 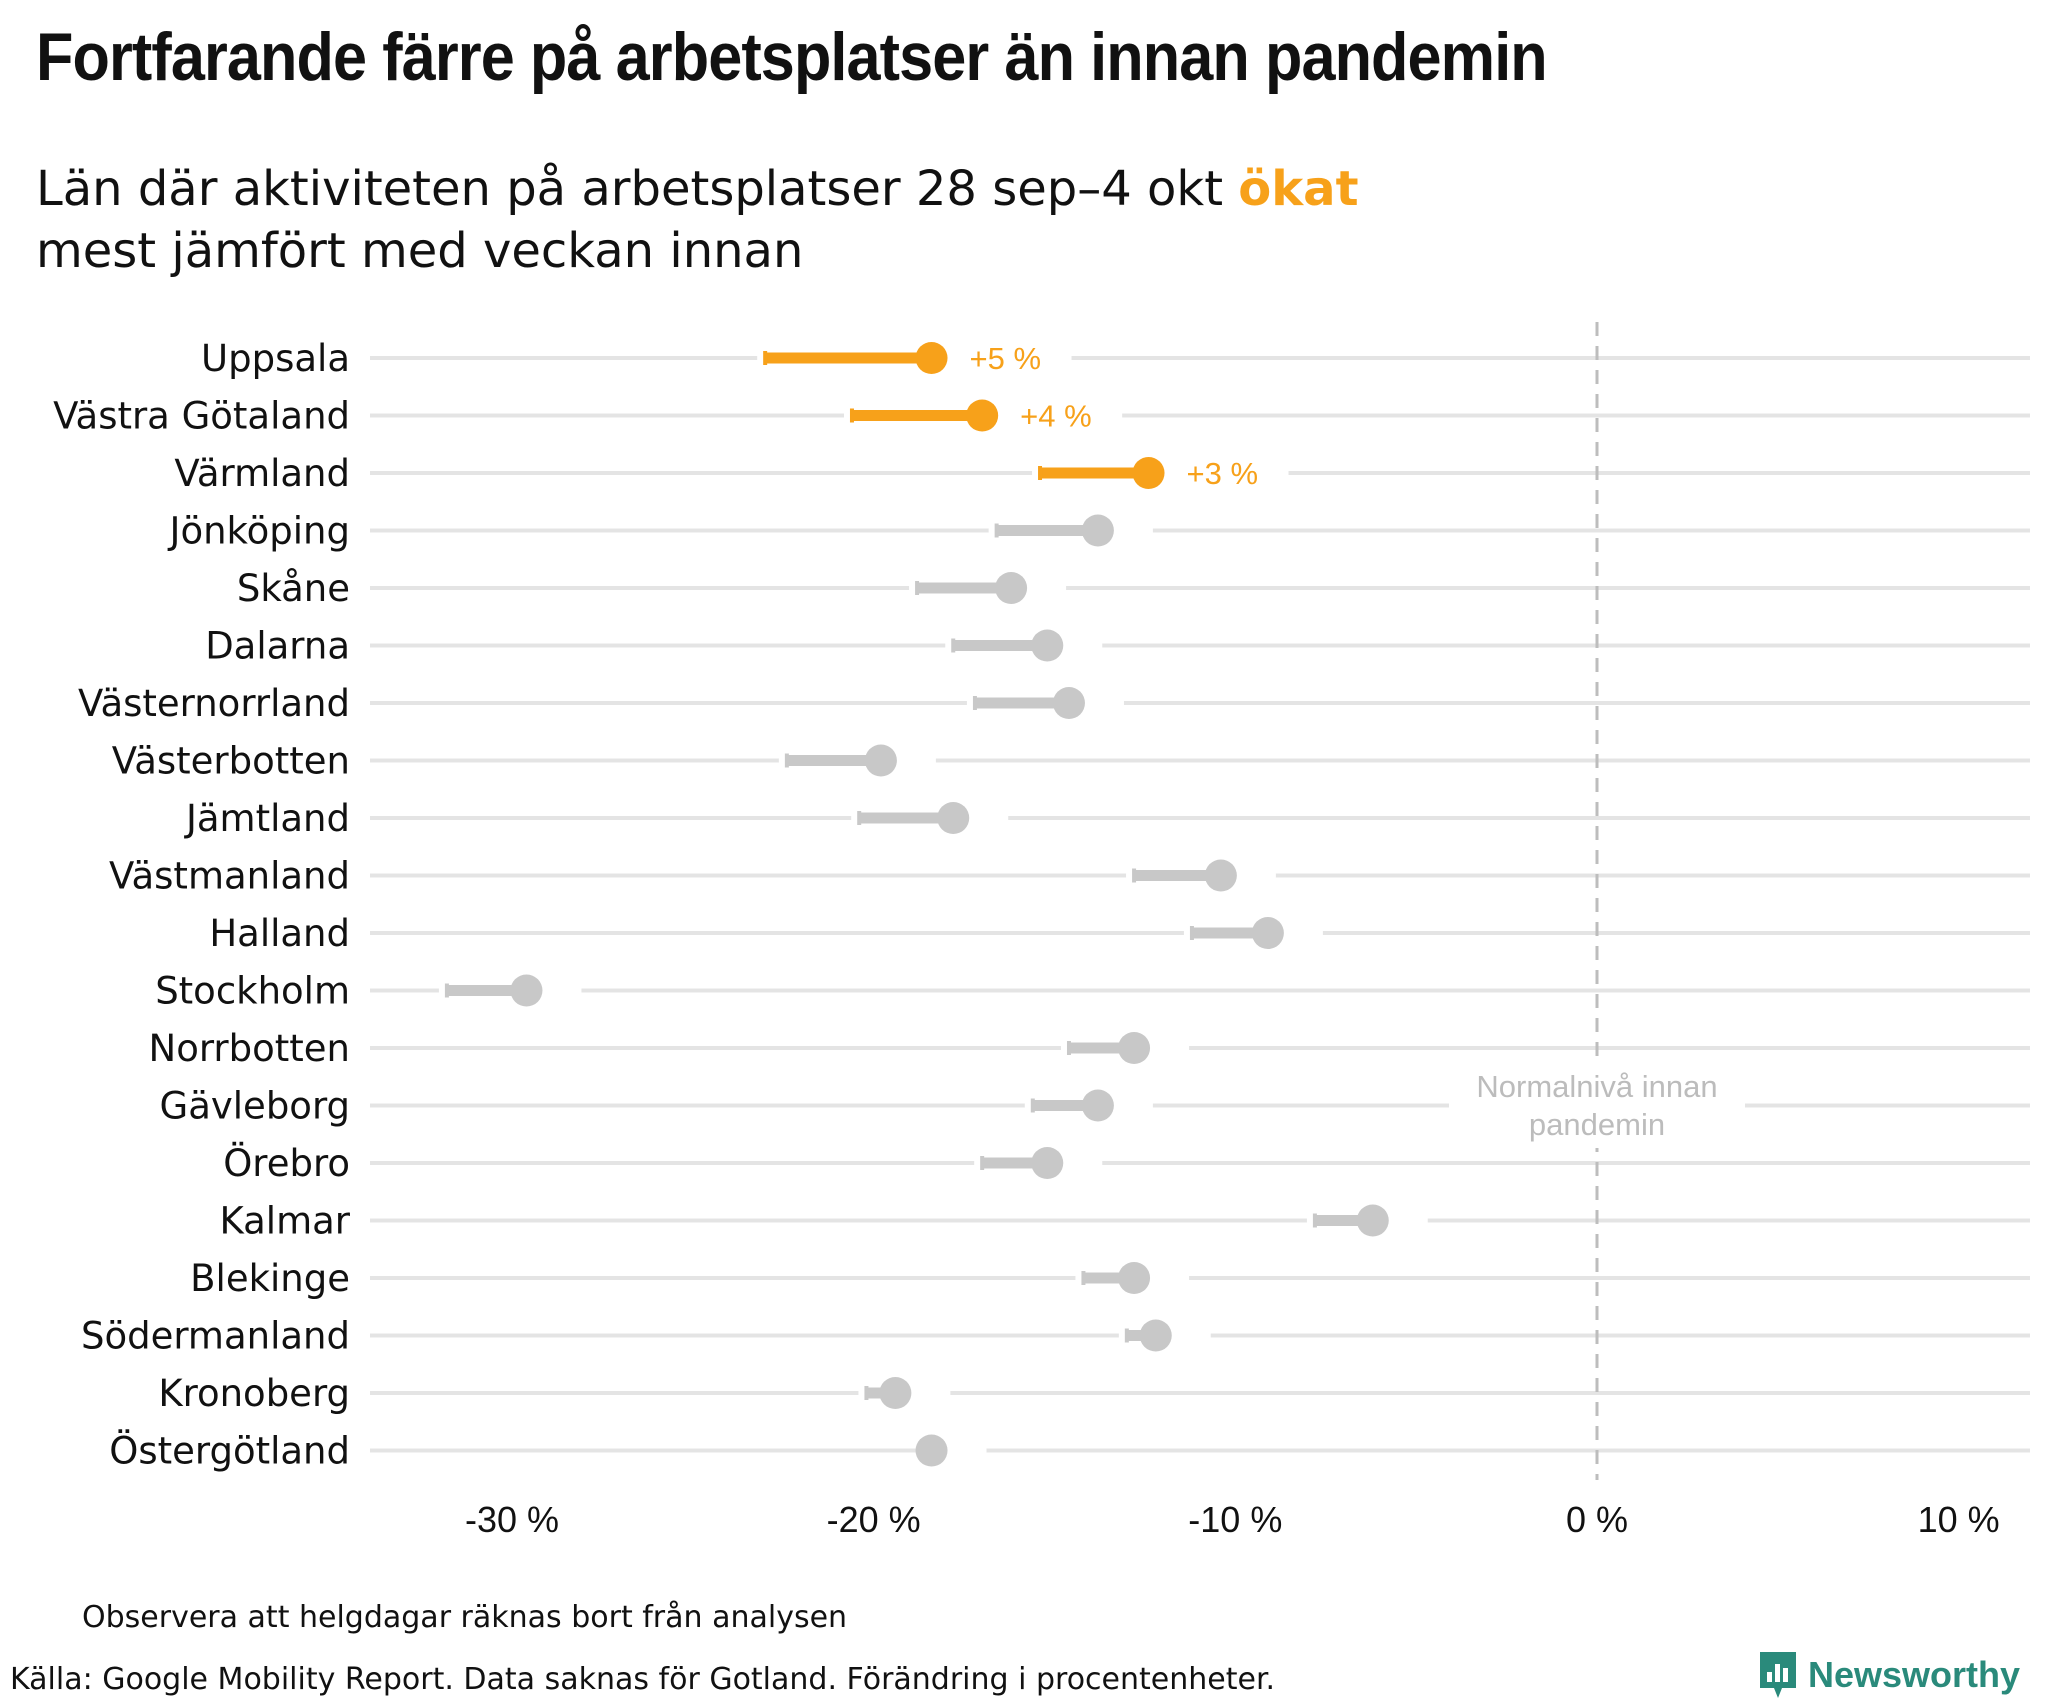 I want to click on brand-logo: Newsworthy, so click(x=1889, y=1675).